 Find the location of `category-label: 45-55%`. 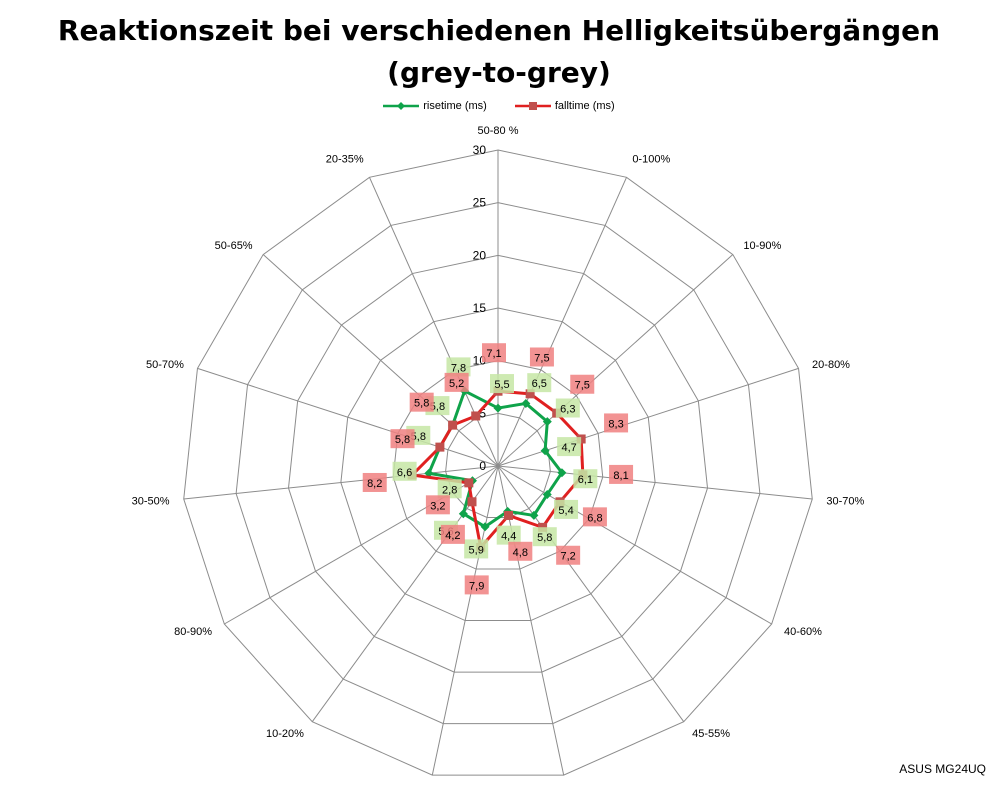

category-label: 45-55% is located at coordinates (711, 734).